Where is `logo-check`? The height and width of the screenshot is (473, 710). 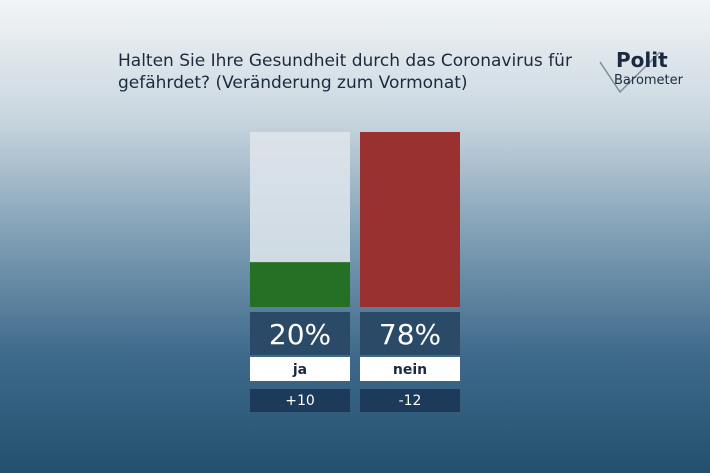
logo-check is located at coordinates (630, 72).